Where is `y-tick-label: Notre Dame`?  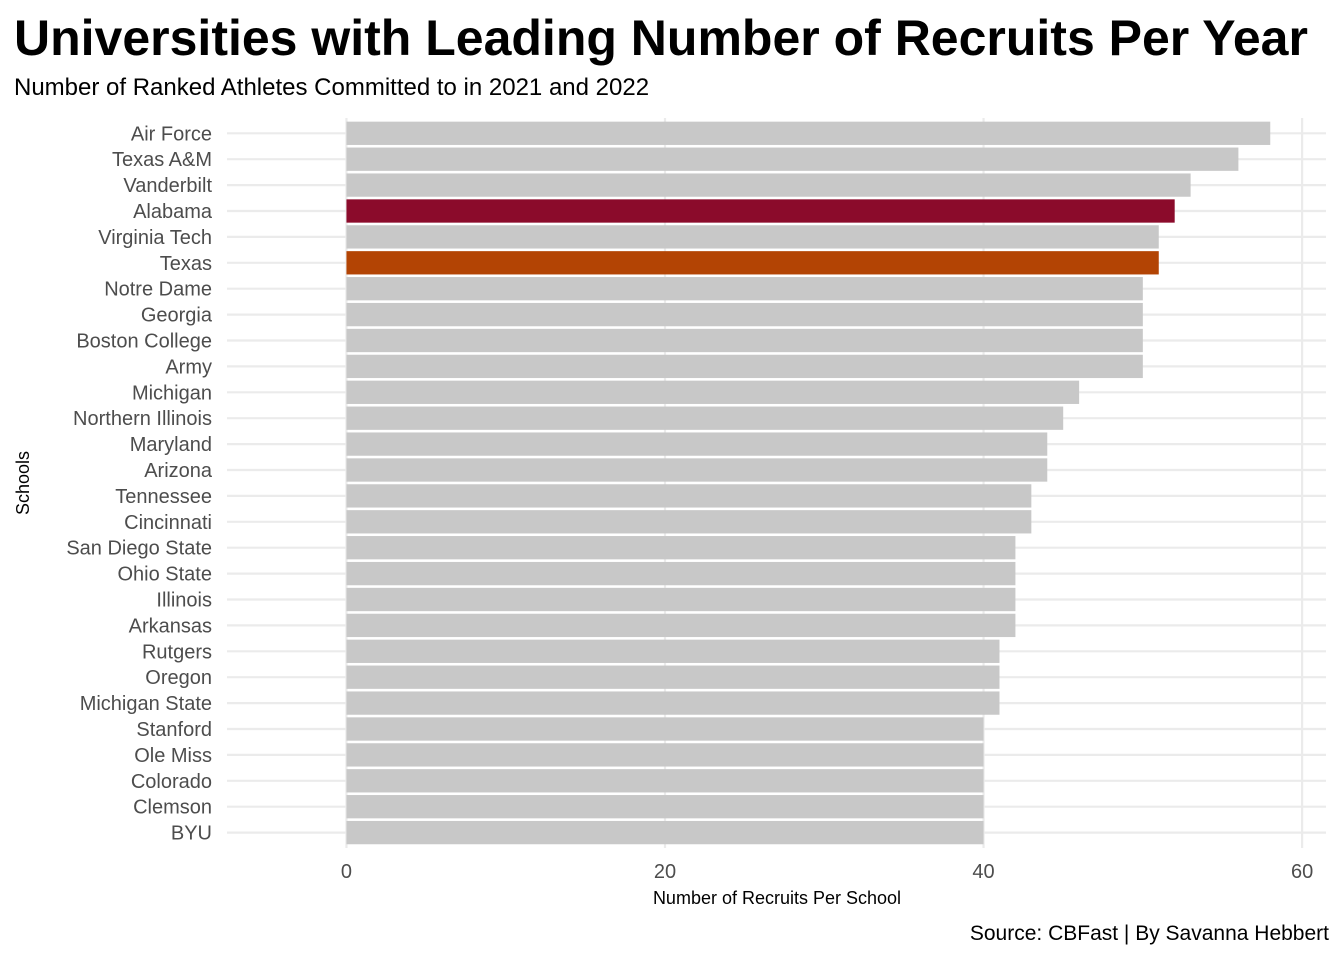
y-tick-label: Notre Dame is located at coordinates (158, 290).